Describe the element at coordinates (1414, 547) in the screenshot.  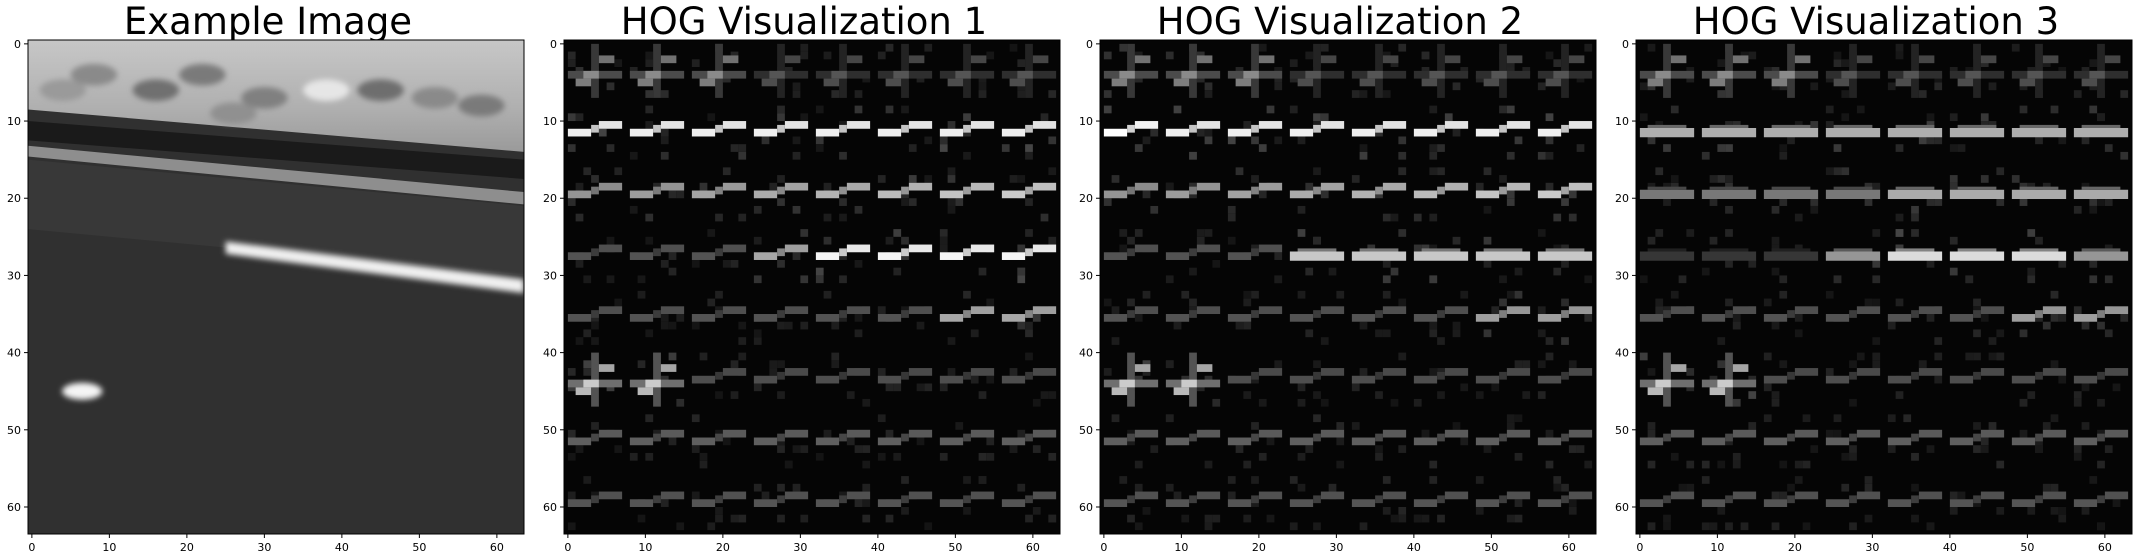
I see `x-tick-label: 40` at that location.